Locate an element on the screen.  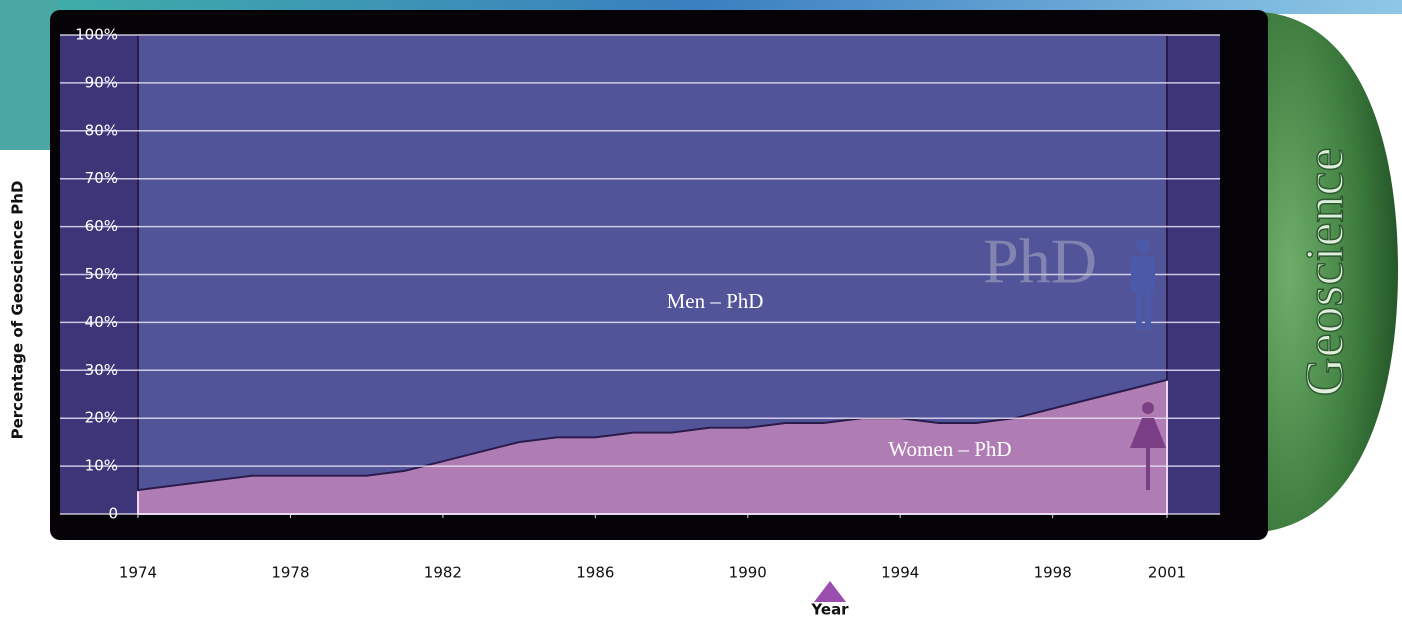
y-tick-label: 60% is located at coordinates (101, 226).